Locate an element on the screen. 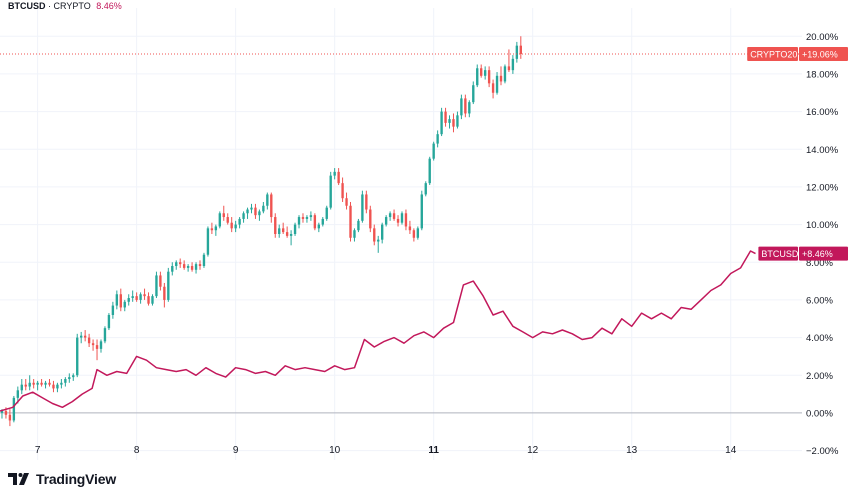 This screenshot has width=852, height=487. tradingview-brand: TradingView is located at coordinates (62, 479).